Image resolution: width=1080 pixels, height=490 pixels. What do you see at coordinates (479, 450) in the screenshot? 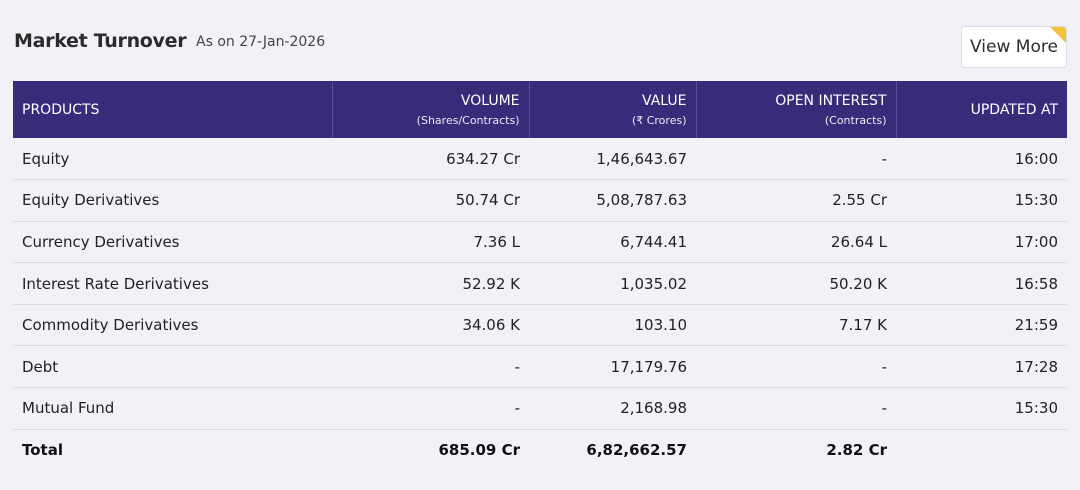
I see `total-volume: 685.09 Cr` at bounding box center [479, 450].